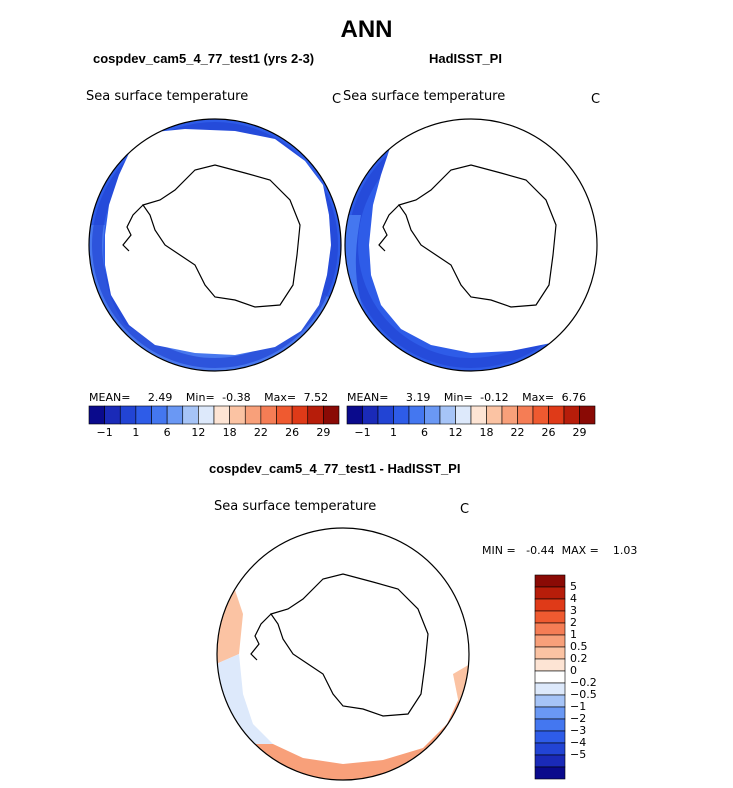  What do you see at coordinates (583, 694) in the screenshot?
I see `diff-colorbar-tick-label: −0.5` at bounding box center [583, 694].